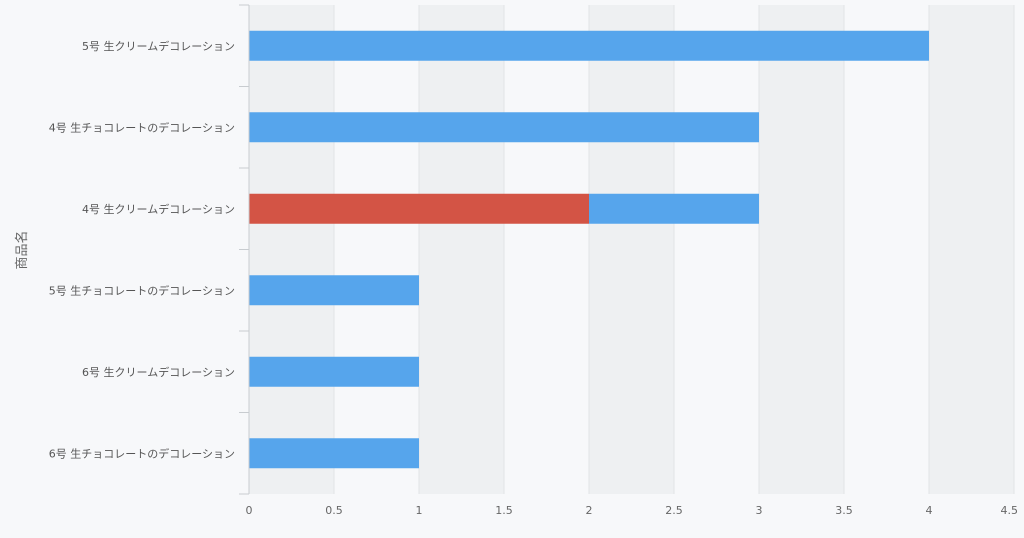 This screenshot has height=538, width=1024. Describe the element at coordinates (142, 453) in the screenshot. I see `category-label: 6号 生チョコレートのデコレーション` at that location.